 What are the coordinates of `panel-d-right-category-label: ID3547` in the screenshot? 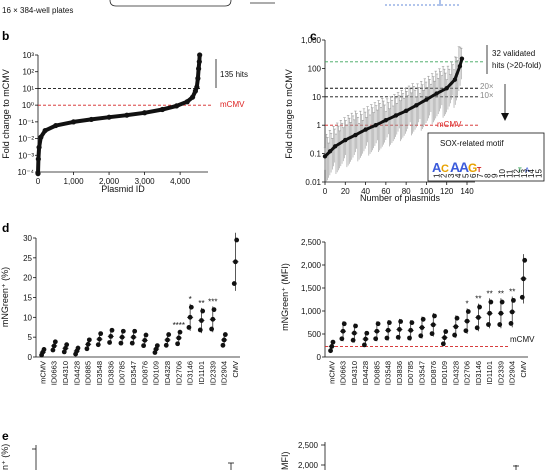 It's located at (421, 373).